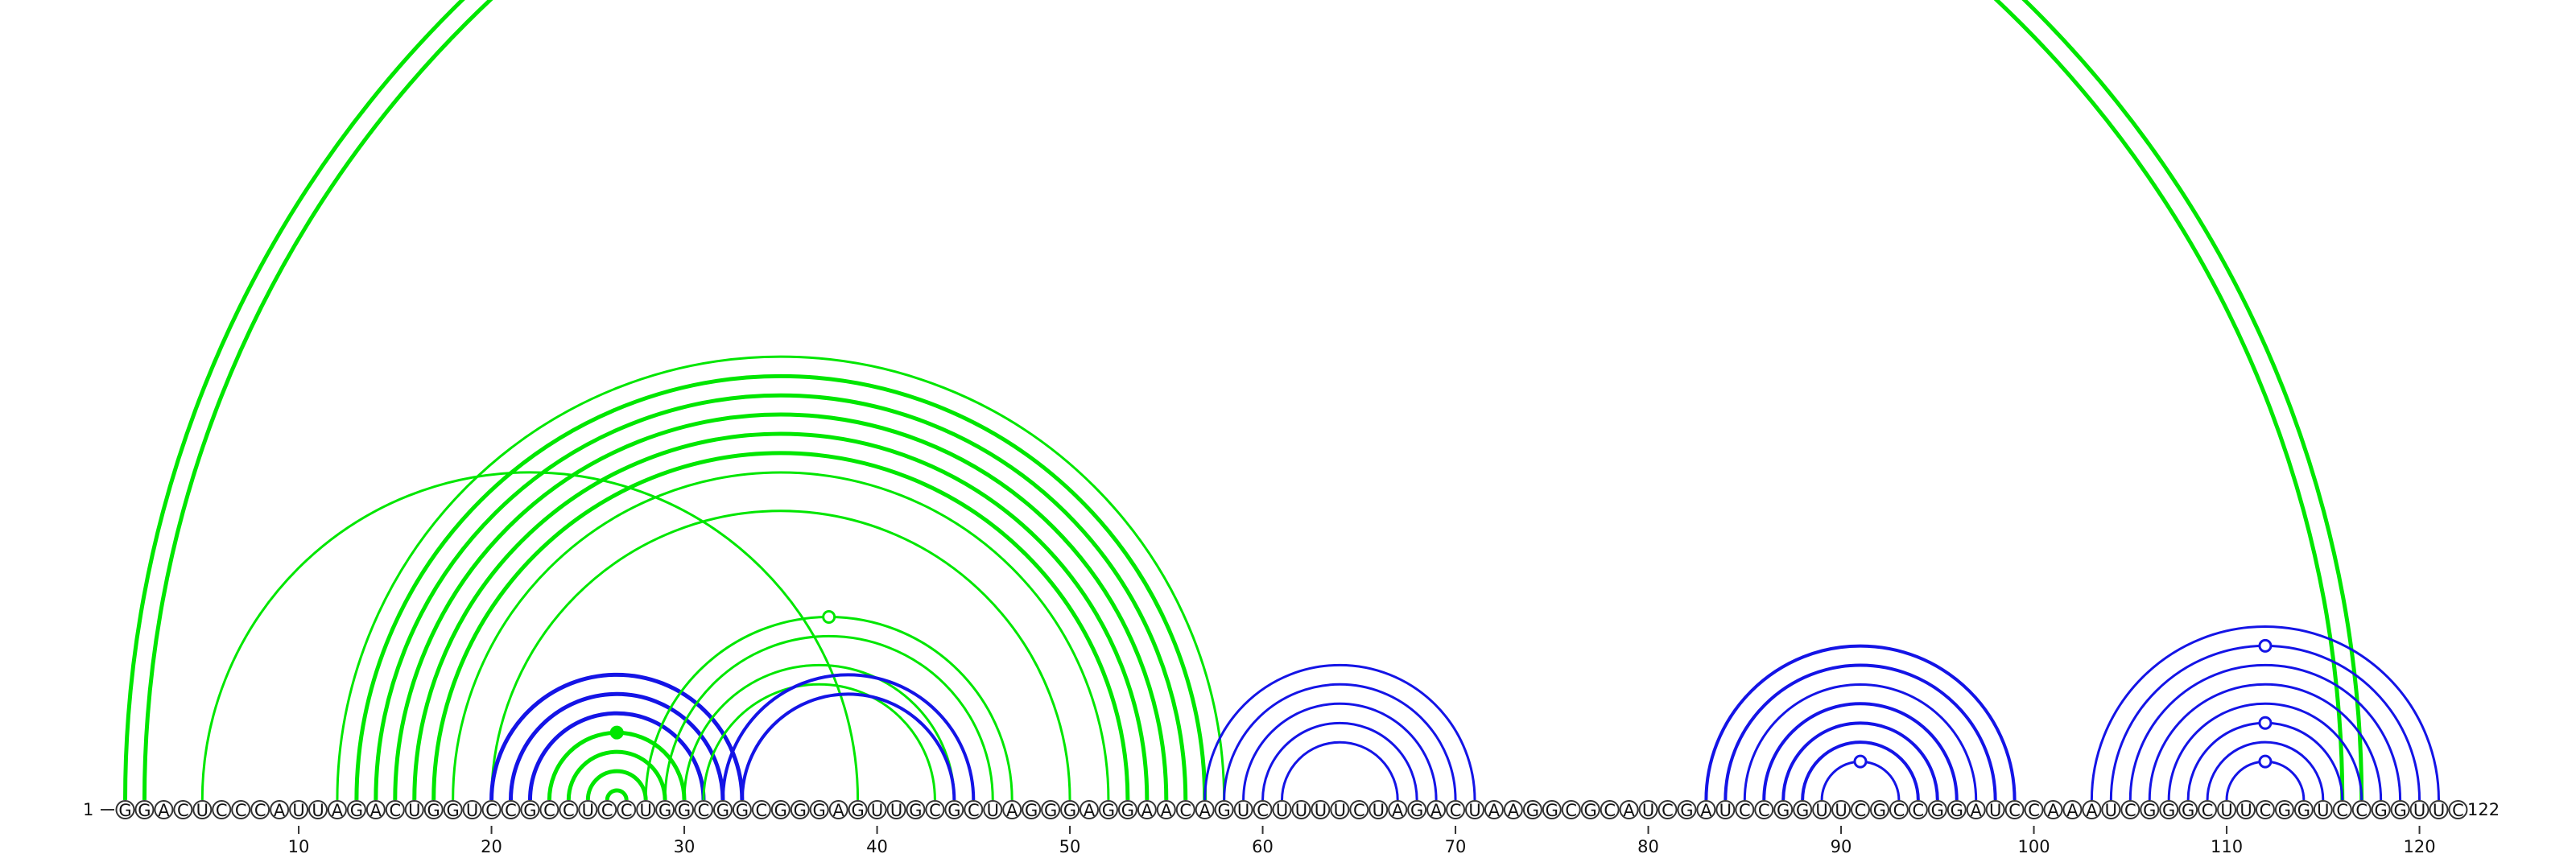 The image size is (2576, 858). I want to click on arc-markers, so click(1441, 689).